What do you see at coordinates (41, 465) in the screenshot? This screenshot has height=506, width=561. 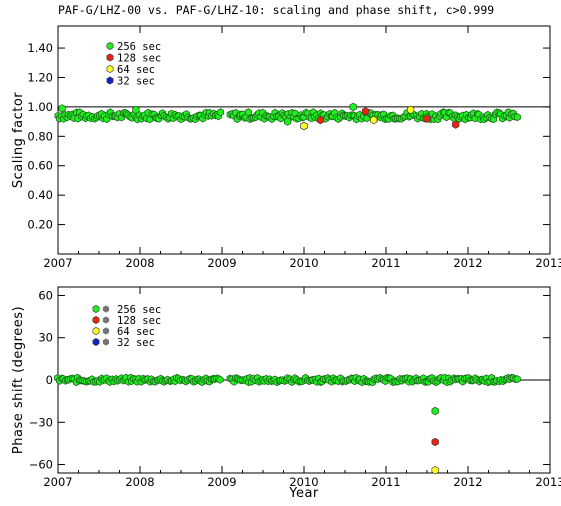 I see `y-tick-label: −60` at bounding box center [41, 465].